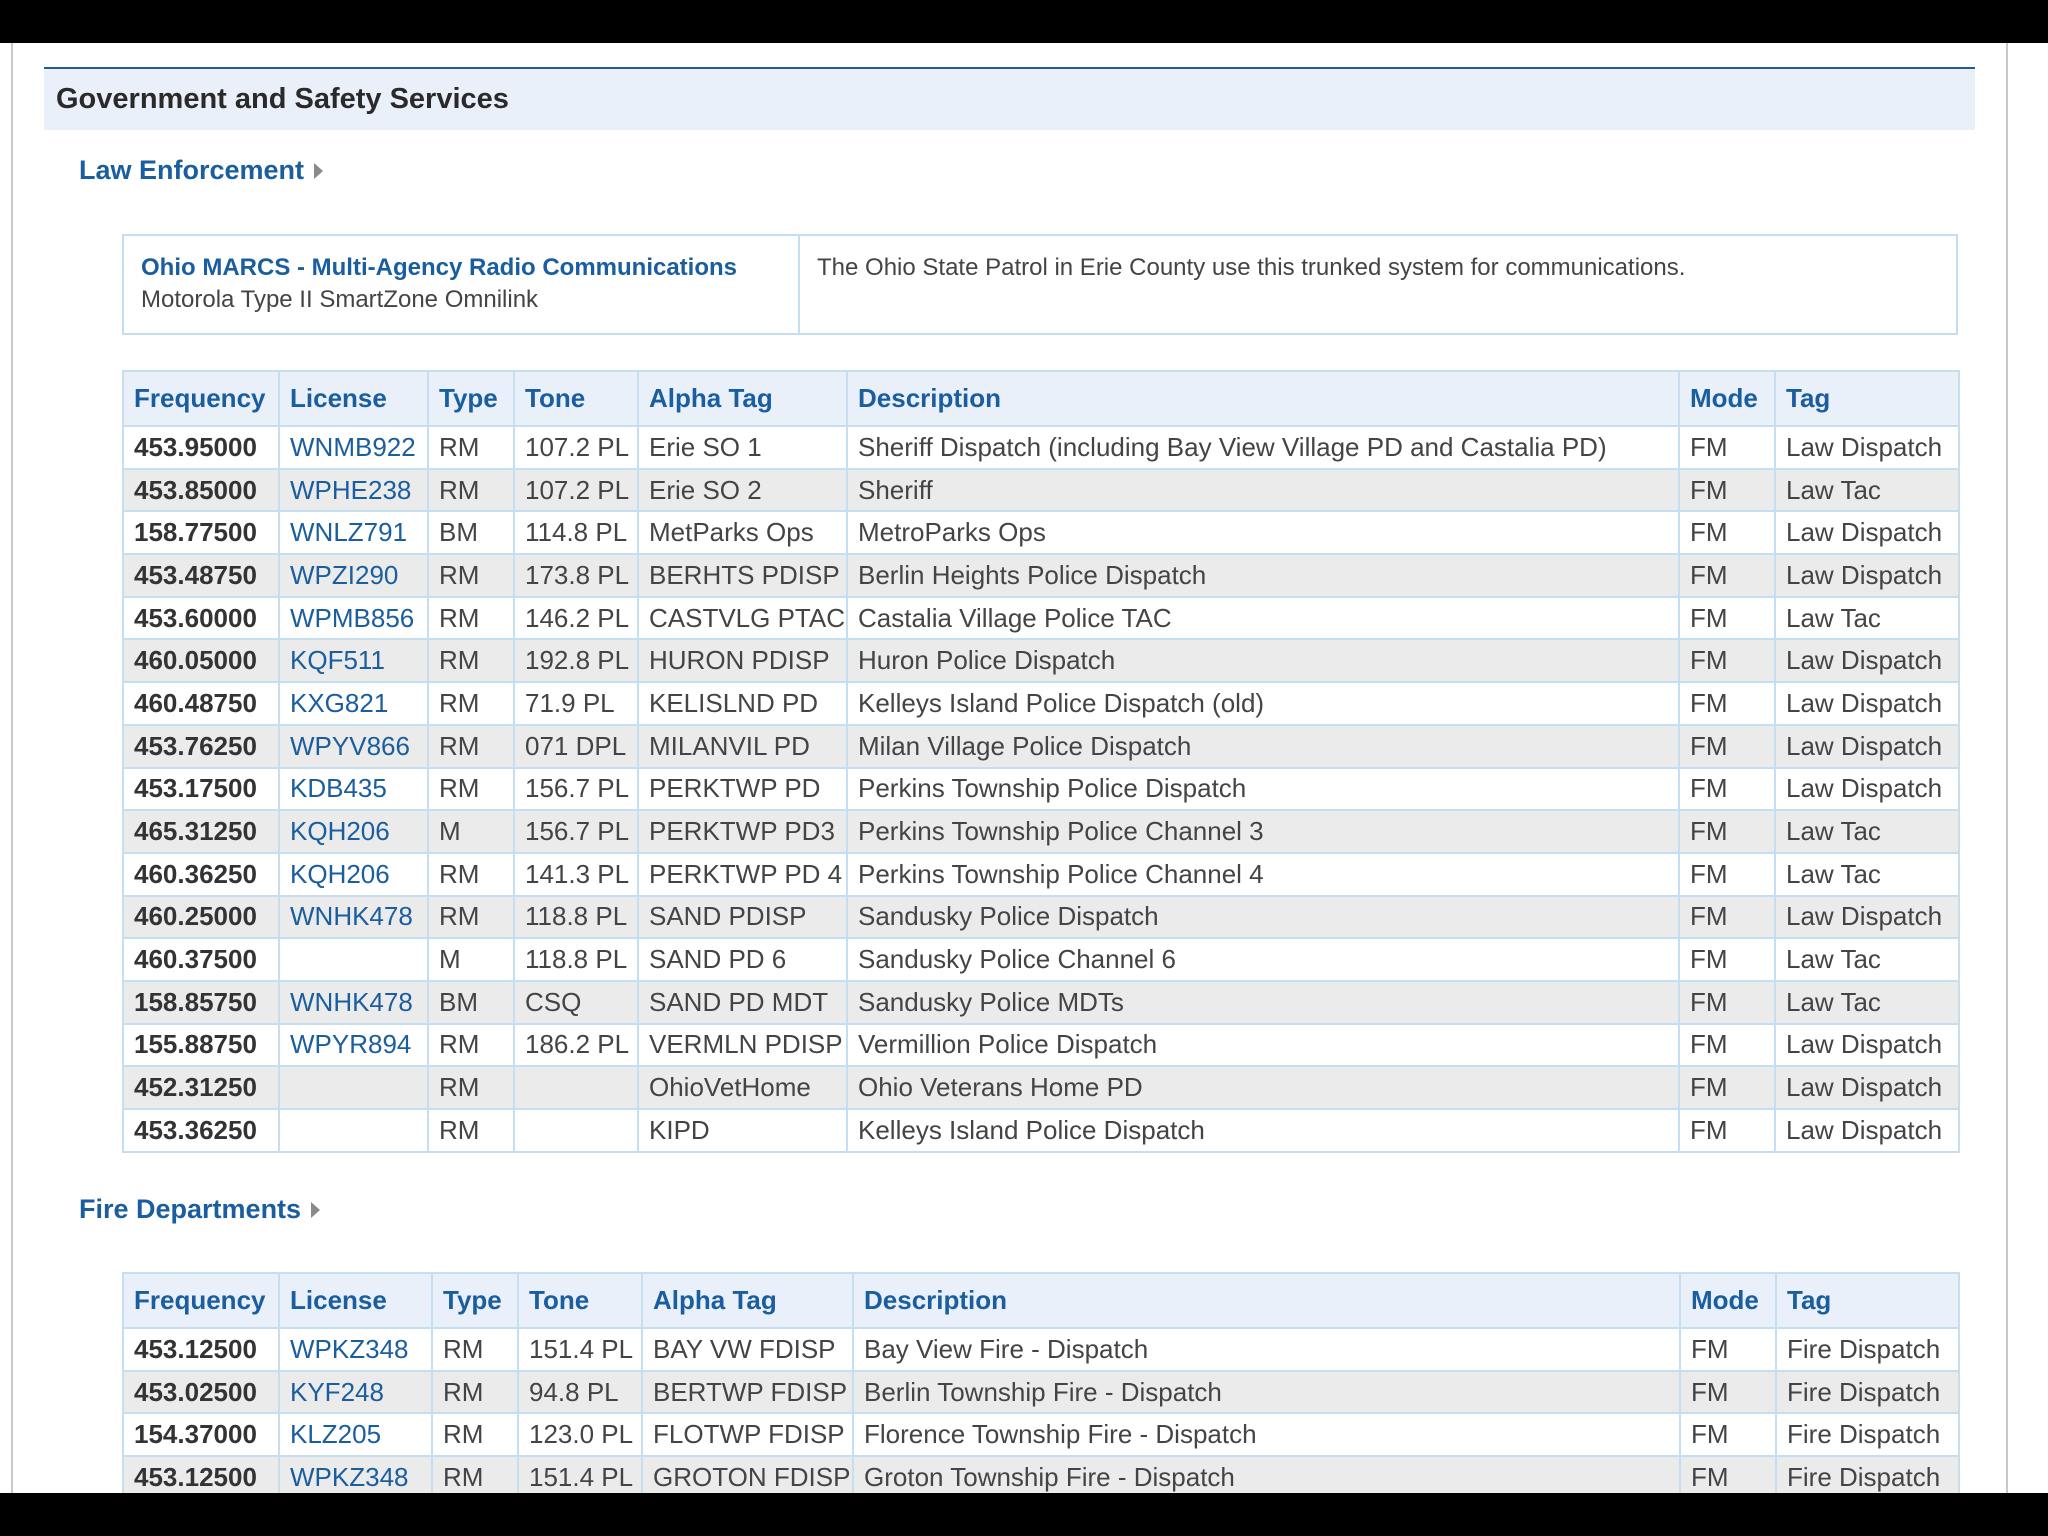 The image size is (2048, 1536). What do you see at coordinates (353, 618) in the screenshot?
I see `license-cell: WPMB856` at bounding box center [353, 618].